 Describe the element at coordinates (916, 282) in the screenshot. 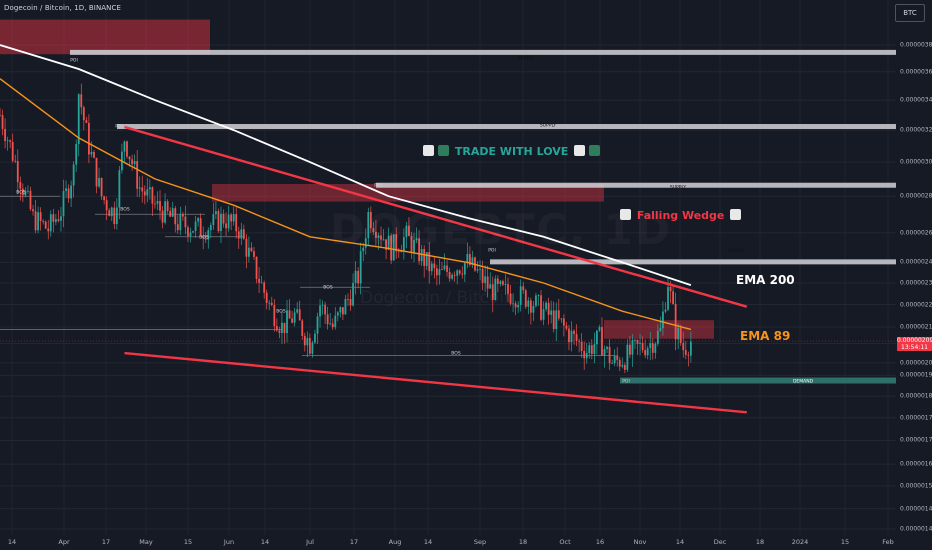

I see `y-tick-label: 0.00000235` at that location.